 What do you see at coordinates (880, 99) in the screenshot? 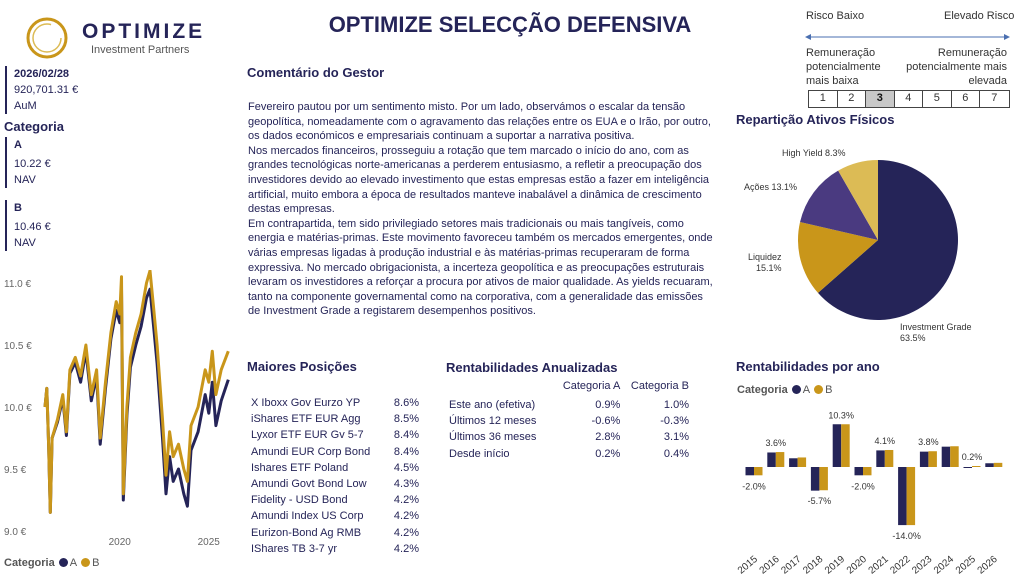
I see `risk-level-3: 3` at bounding box center [880, 99].